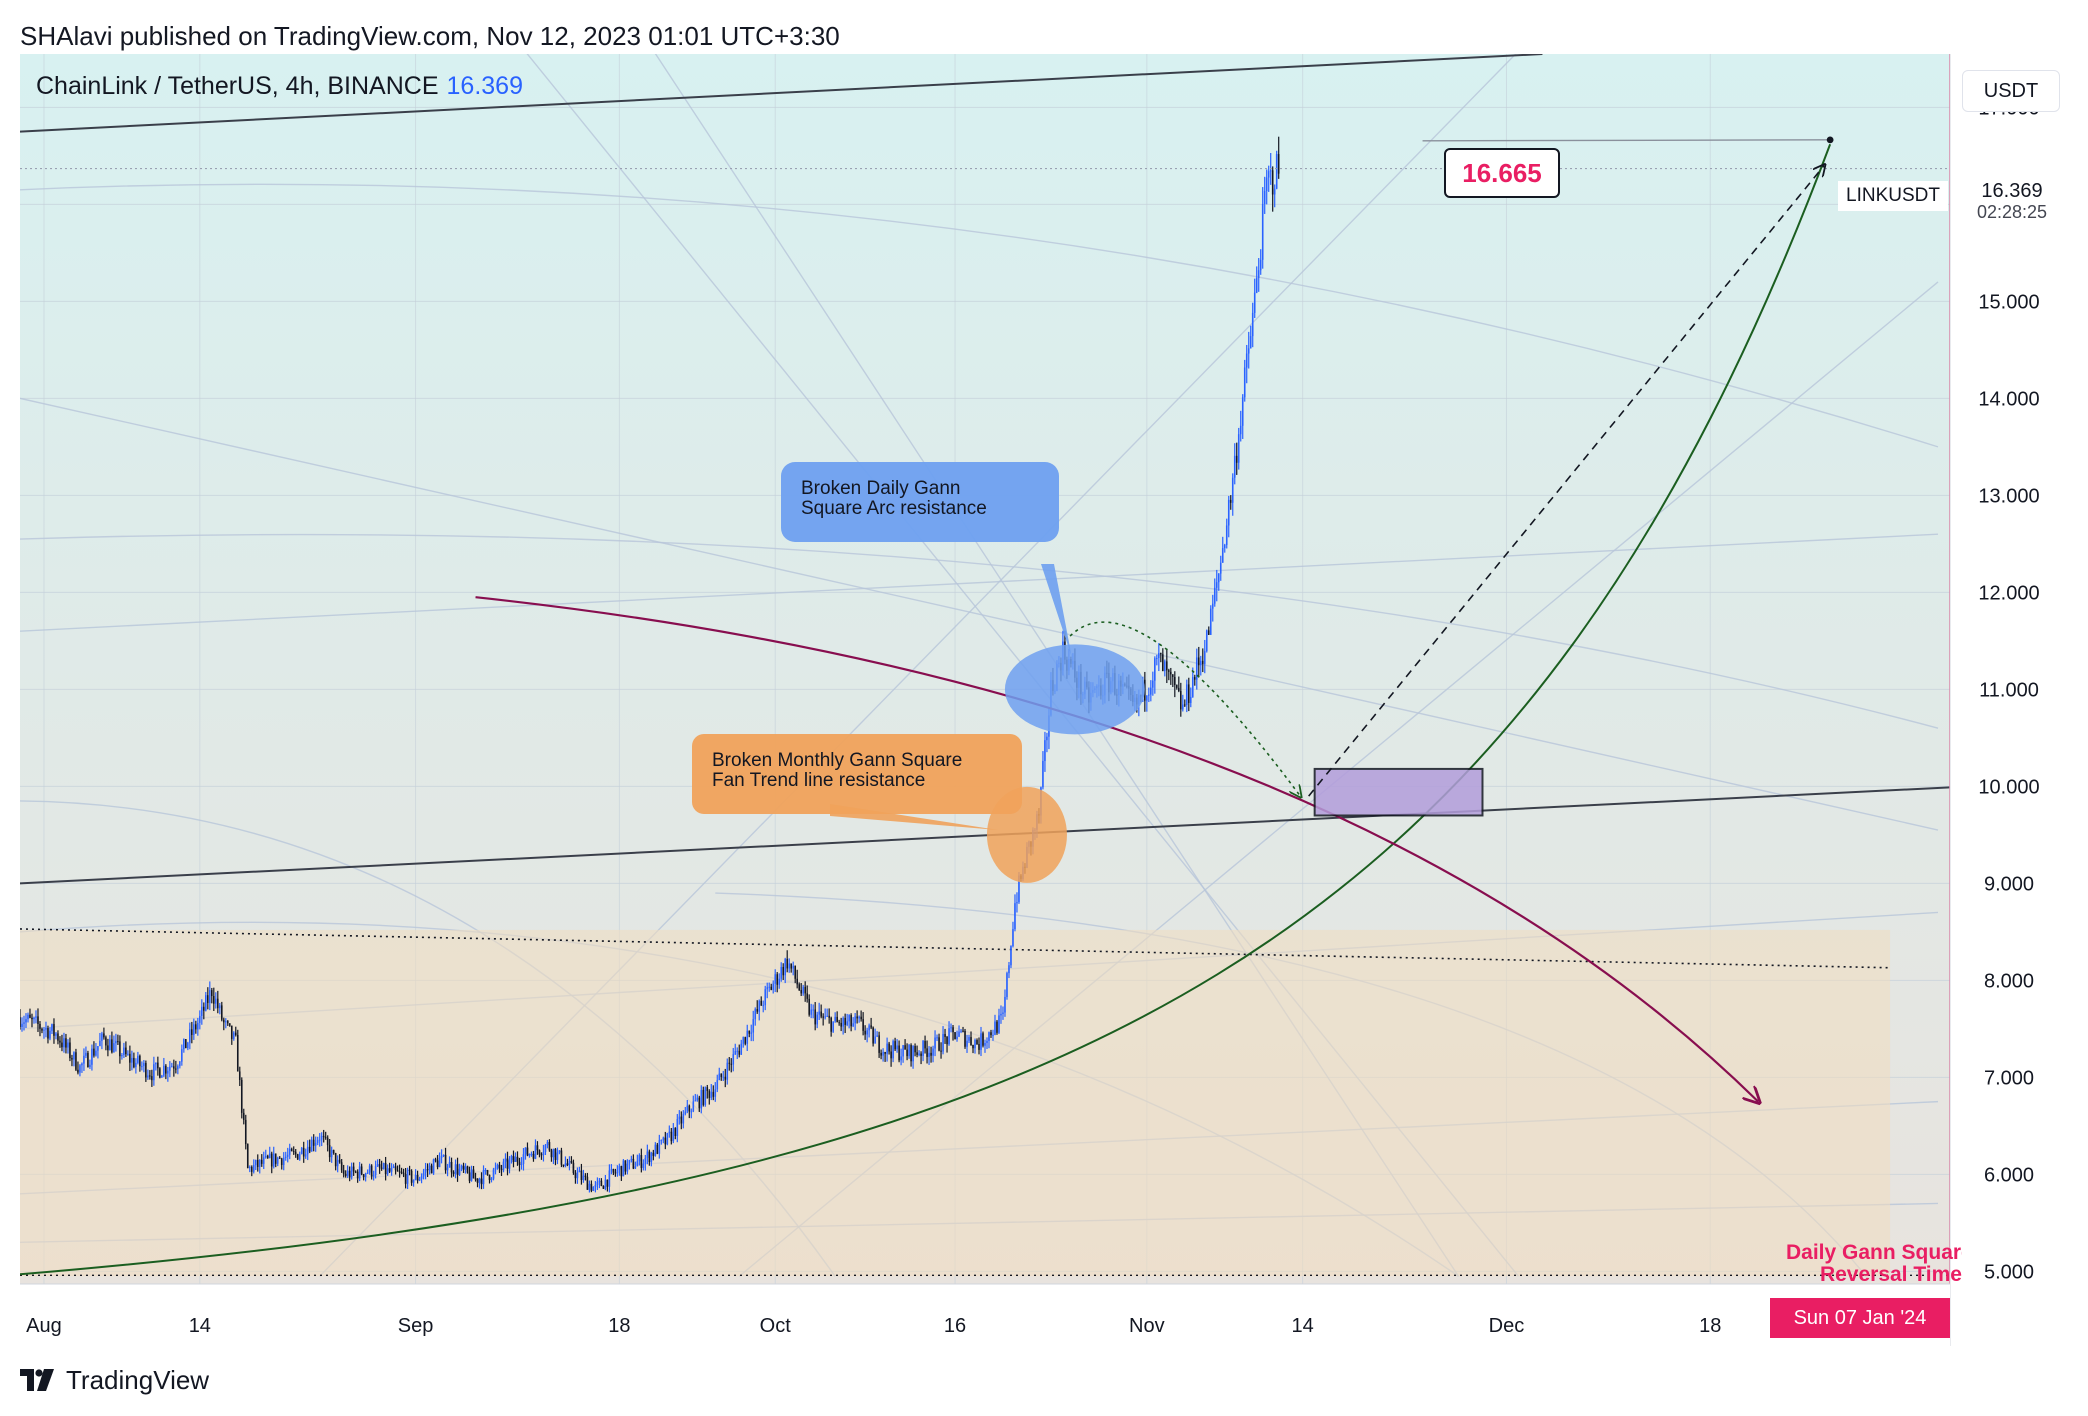 This screenshot has width=2088, height=1416. What do you see at coordinates (873, 1326) in the screenshot?
I see `time-axis: Aug 14 Sep 18 Oct 16 Nov 14 Dec 18` at bounding box center [873, 1326].